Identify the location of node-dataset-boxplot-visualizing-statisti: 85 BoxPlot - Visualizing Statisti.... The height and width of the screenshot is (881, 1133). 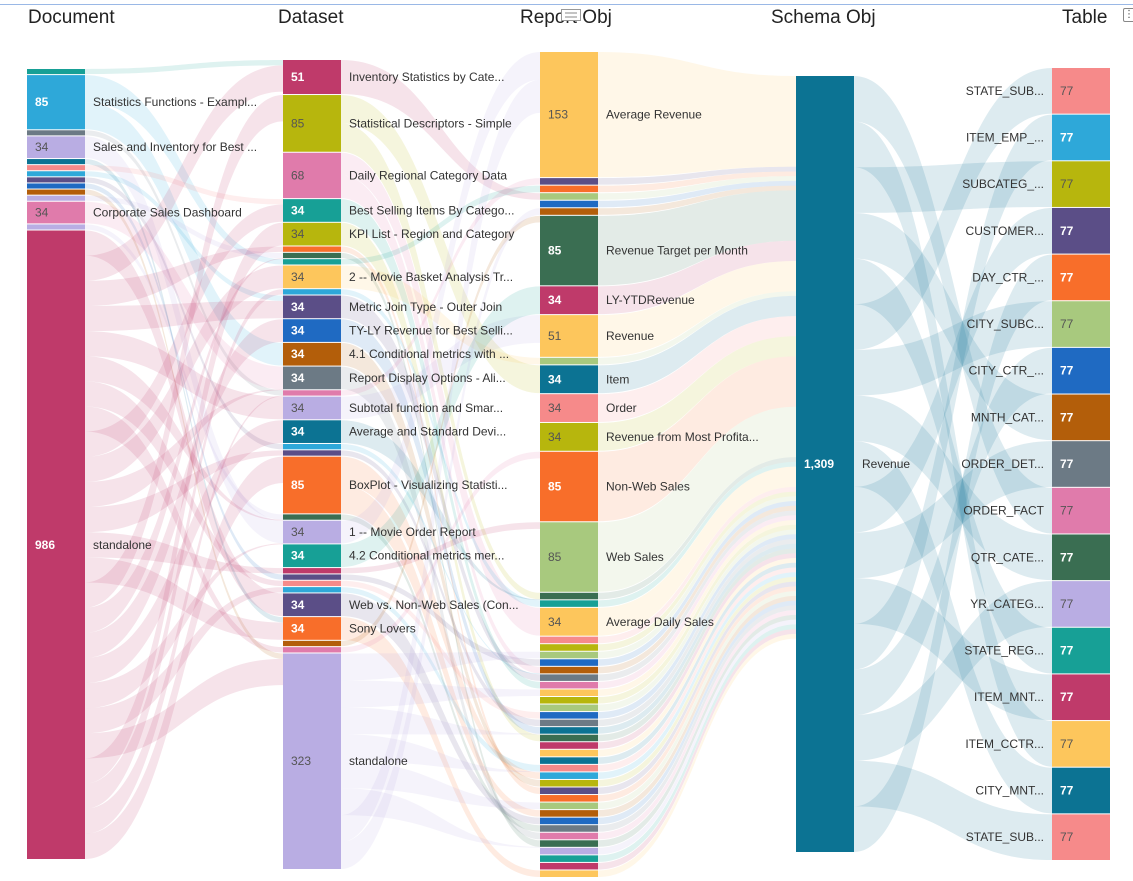
(395, 485).